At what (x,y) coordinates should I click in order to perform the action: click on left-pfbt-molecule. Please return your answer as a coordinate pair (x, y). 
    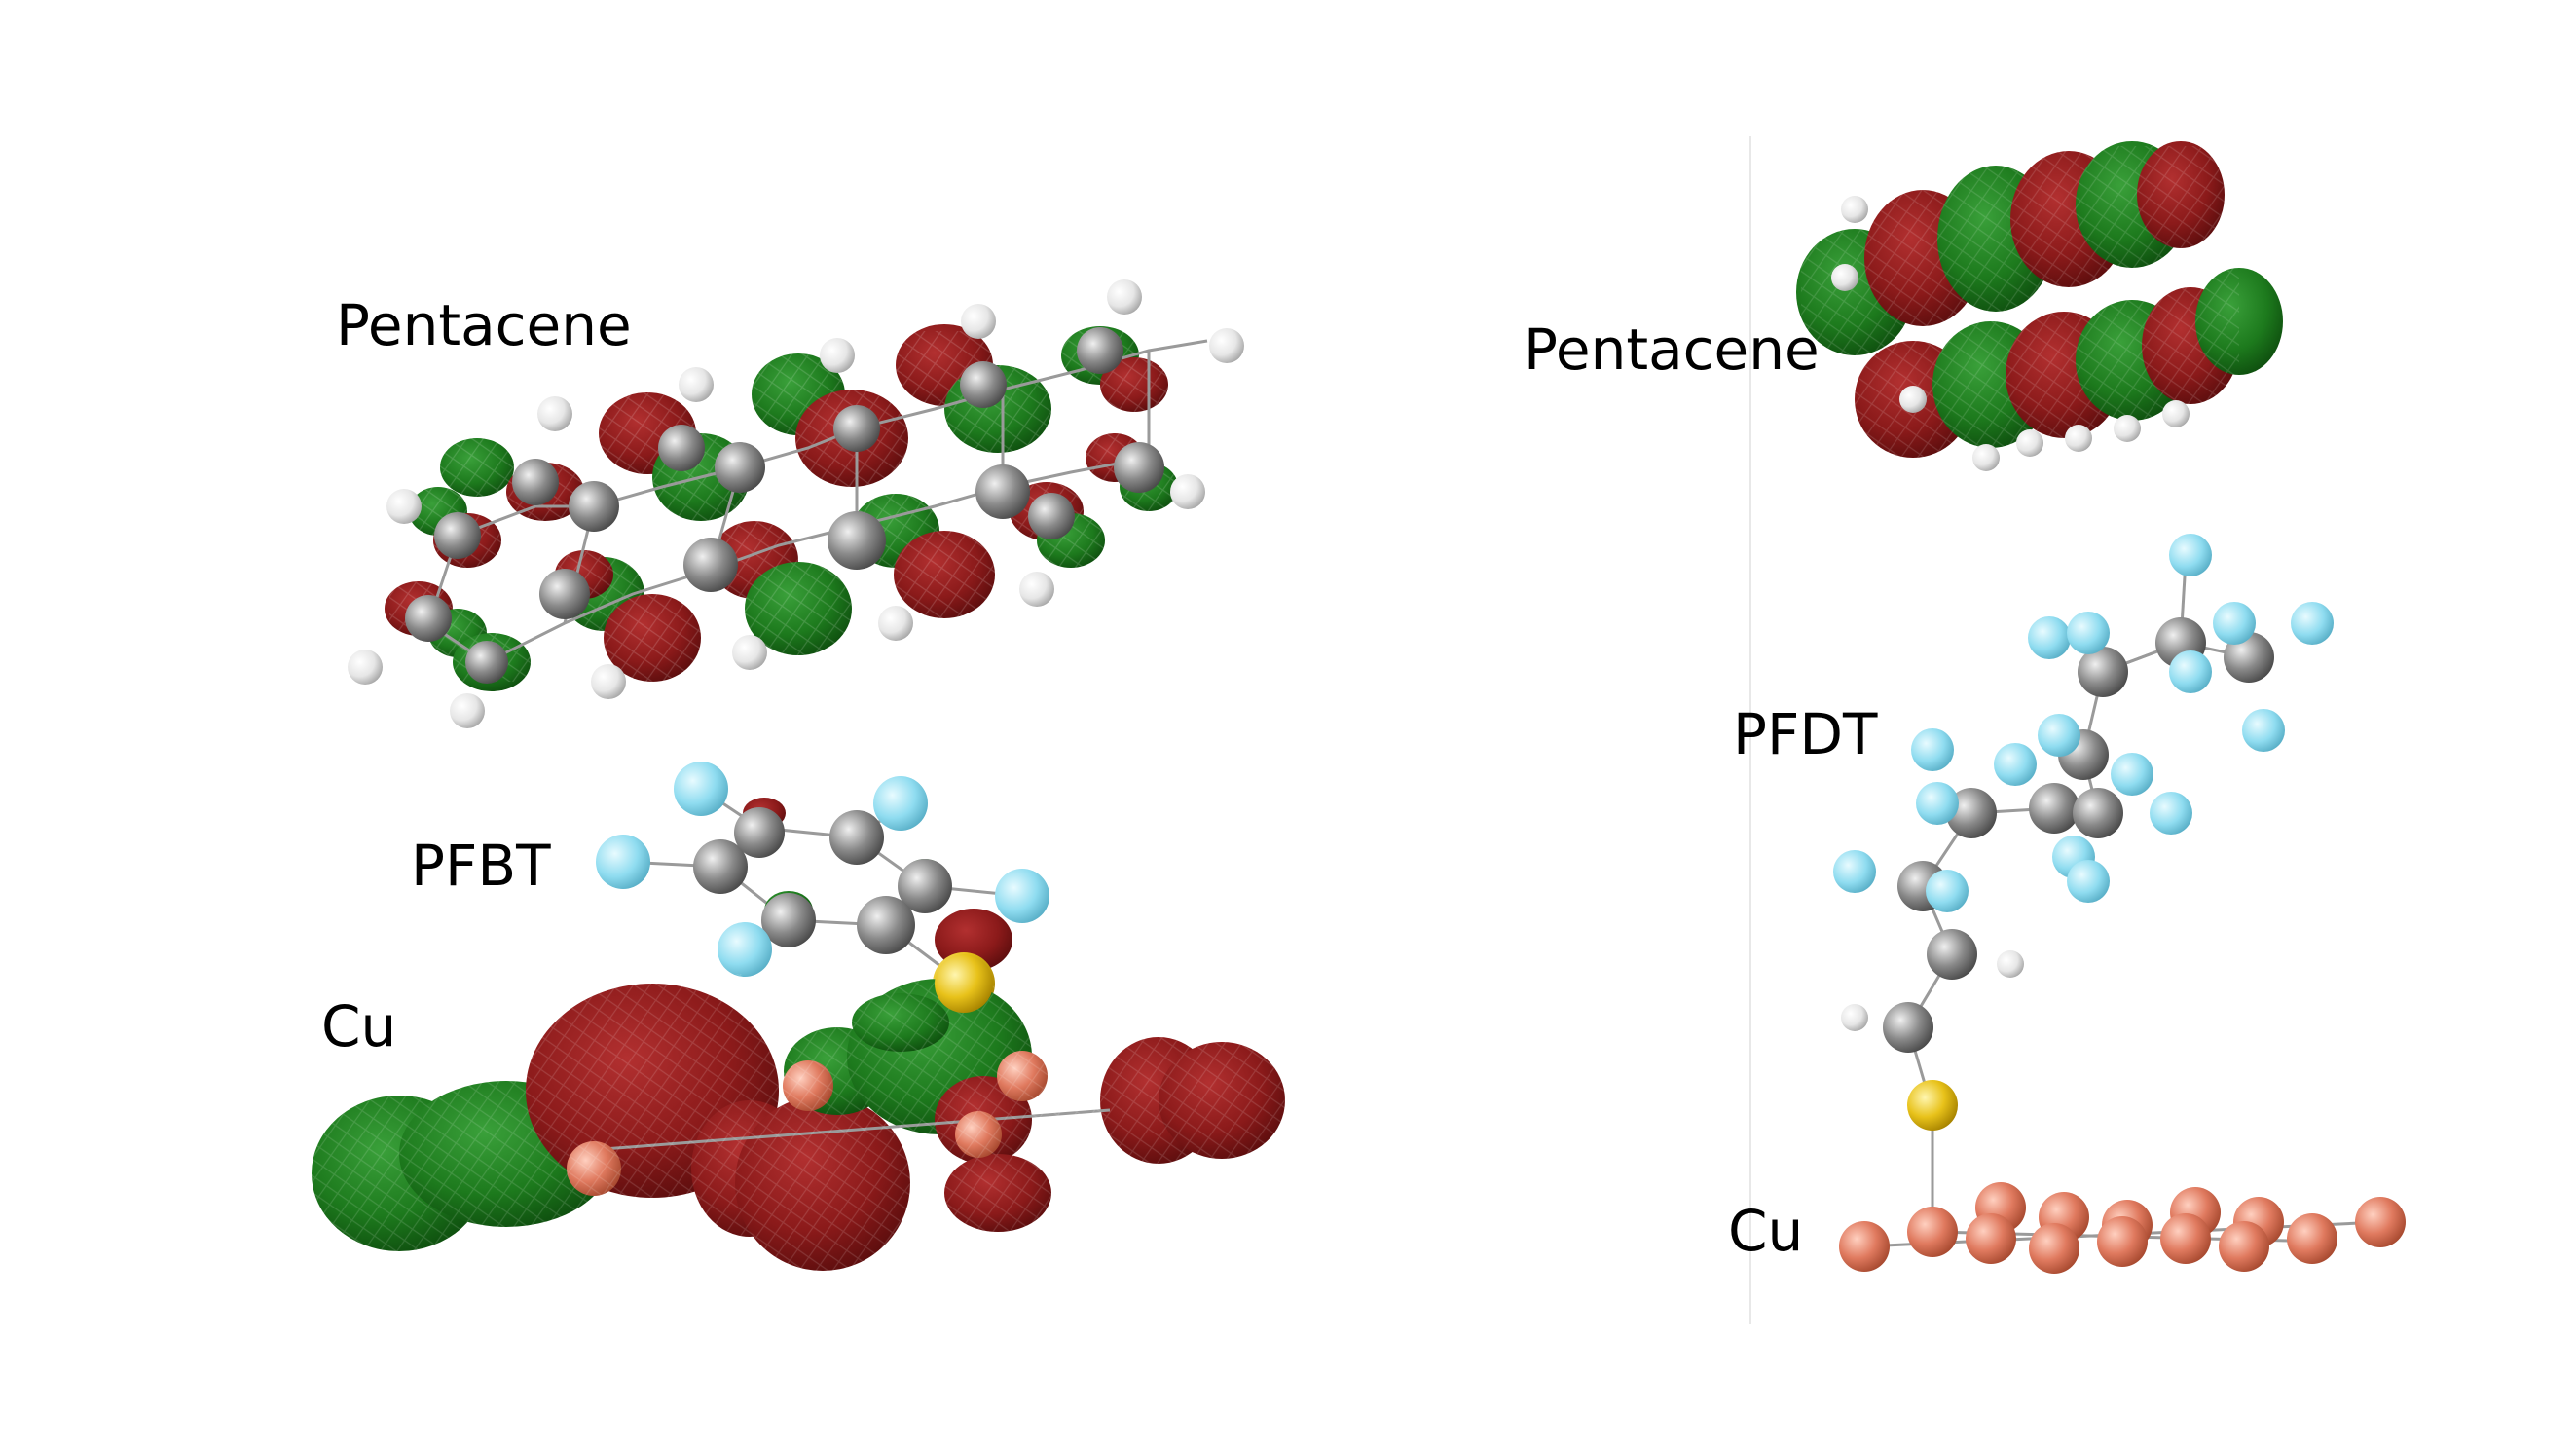
    Looking at the image, I should click on (822, 888).